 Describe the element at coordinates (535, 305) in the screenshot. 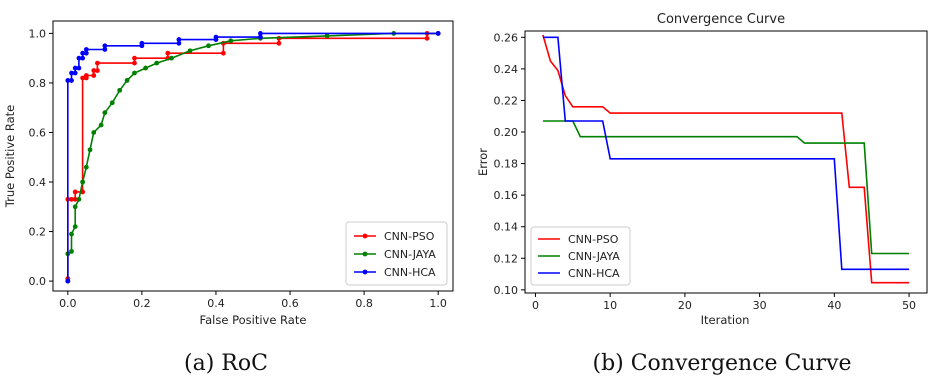

I see `convergence-x-tick-label: 0` at that location.